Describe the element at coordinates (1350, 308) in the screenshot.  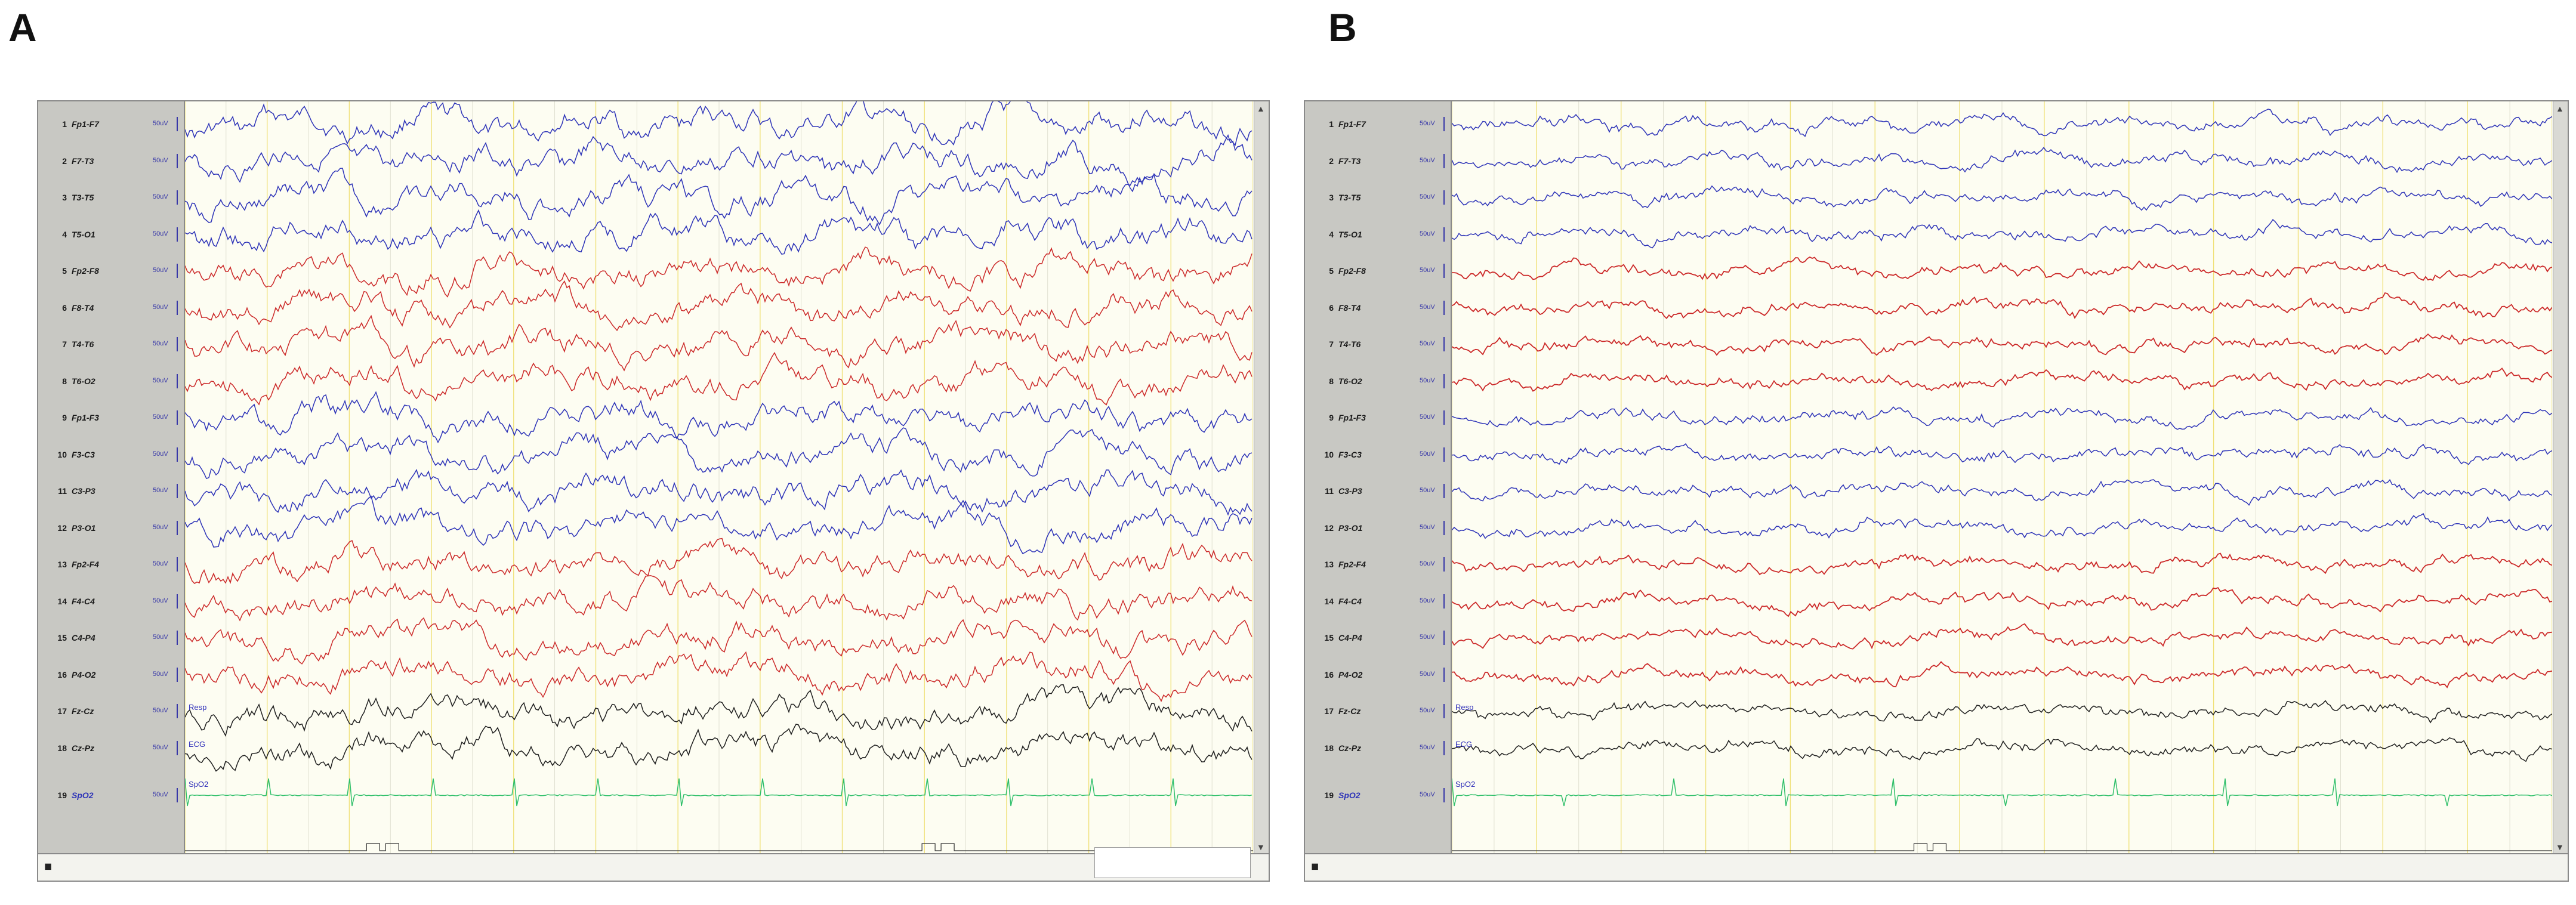
I see `channel-name: F8-T4` at that location.